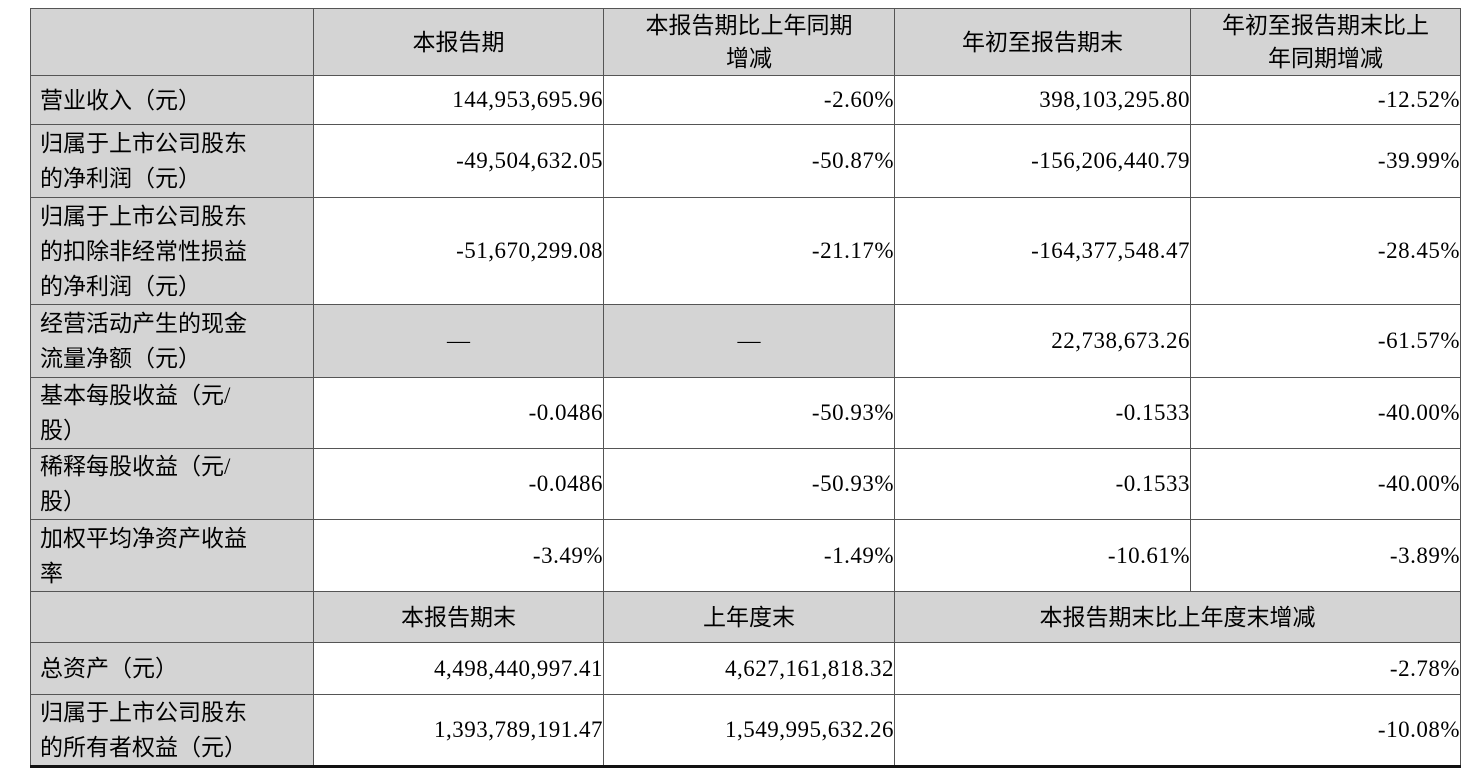 This screenshot has width=1479, height=770. Describe the element at coordinates (1042, 100) in the screenshot. I see `value-ytd: 398,103,295.80` at that location.